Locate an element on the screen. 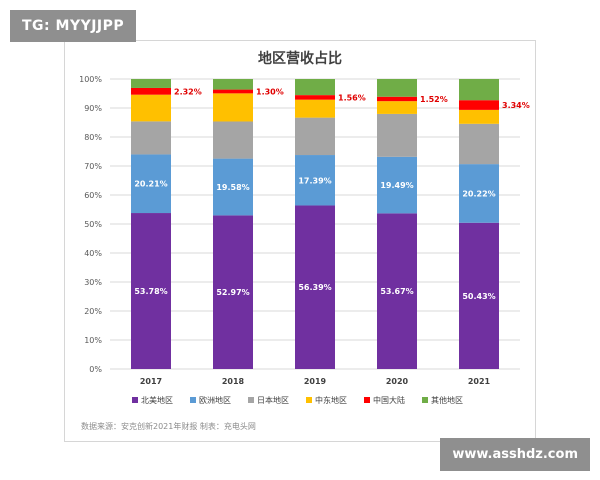  watermark-bottom: www.asshdz.com is located at coordinates (515, 454).